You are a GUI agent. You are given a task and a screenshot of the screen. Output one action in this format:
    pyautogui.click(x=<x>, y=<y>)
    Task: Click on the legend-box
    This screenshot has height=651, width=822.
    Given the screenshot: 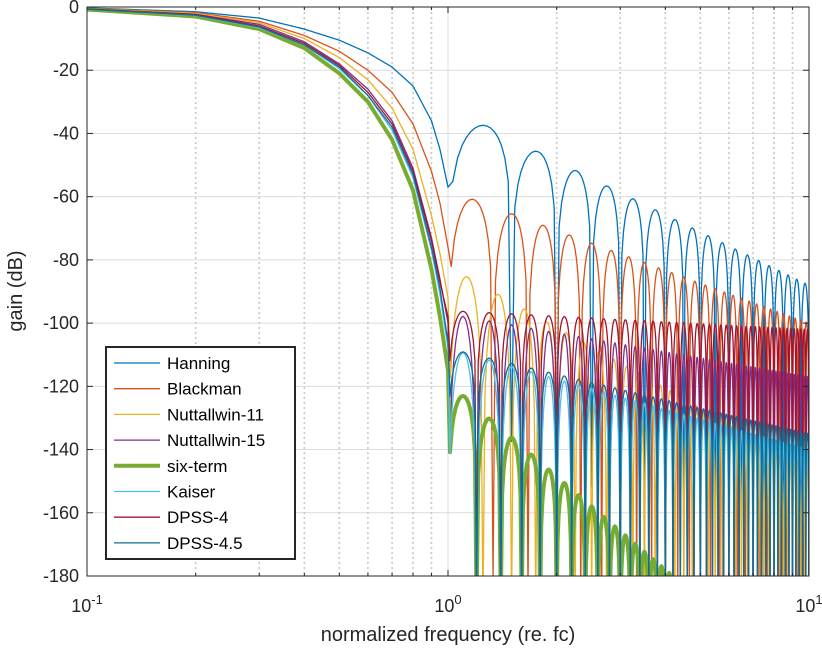 What is the action you would take?
    pyautogui.click(x=200, y=453)
    